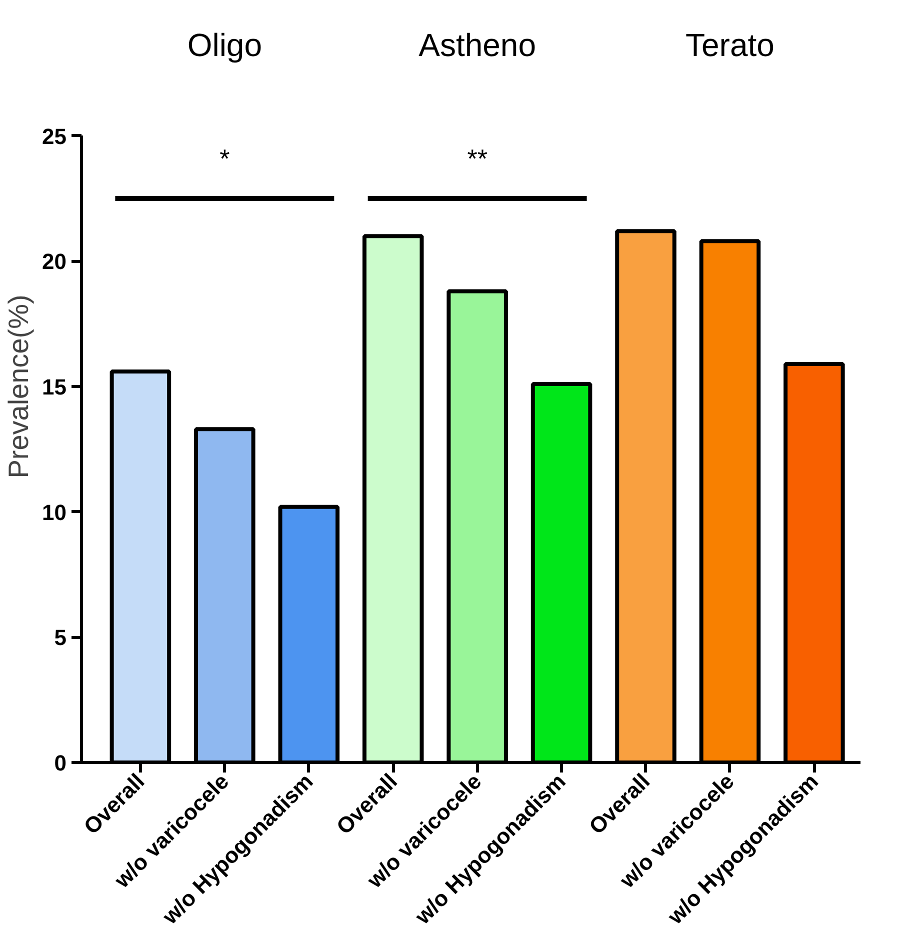 This screenshot has height=948, width=902. What do you see at coordinates (477, 44) in the screenshot?
I see `text: Astheno` at bounding box center [477, 44].